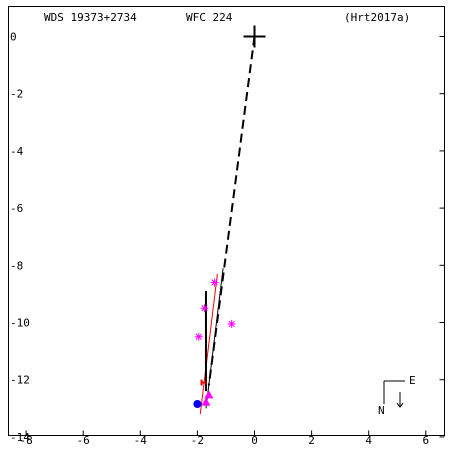 This screenshot has width=450, height=455. Describe the element at coordinates (311, 440) in the screenshot. I see `x-tick-label: 2` at that location.